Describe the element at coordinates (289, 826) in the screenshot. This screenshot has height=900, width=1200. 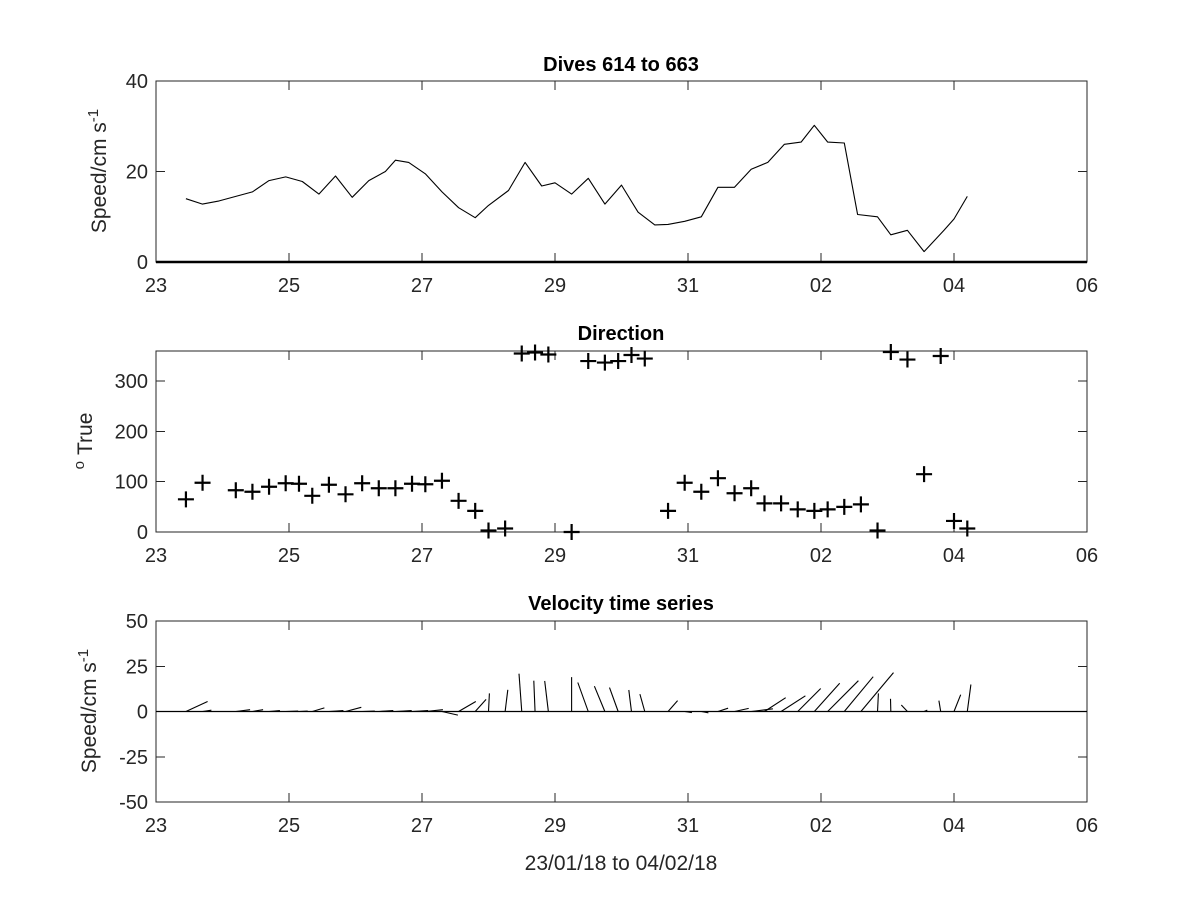
I see `x-tick-label: 25` at that location.